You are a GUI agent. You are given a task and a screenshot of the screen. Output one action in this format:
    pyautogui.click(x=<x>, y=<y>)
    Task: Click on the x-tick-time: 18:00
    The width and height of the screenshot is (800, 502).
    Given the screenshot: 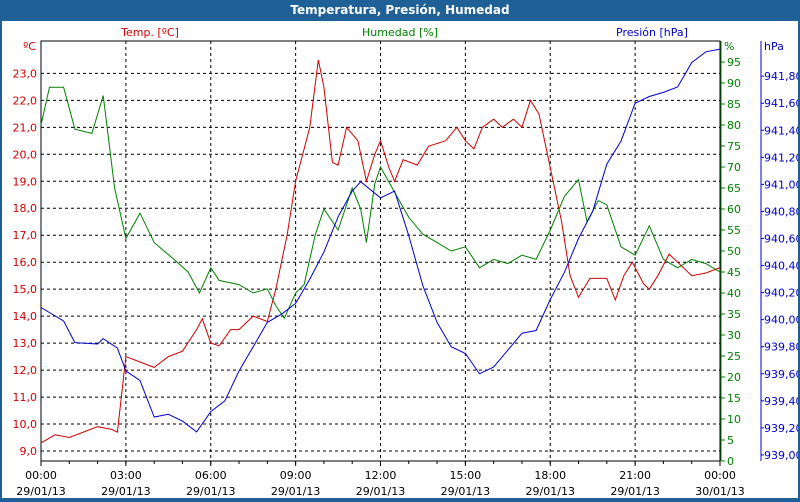 What is the action you would take?
    pyautogui.click(x=550, y=475)
    